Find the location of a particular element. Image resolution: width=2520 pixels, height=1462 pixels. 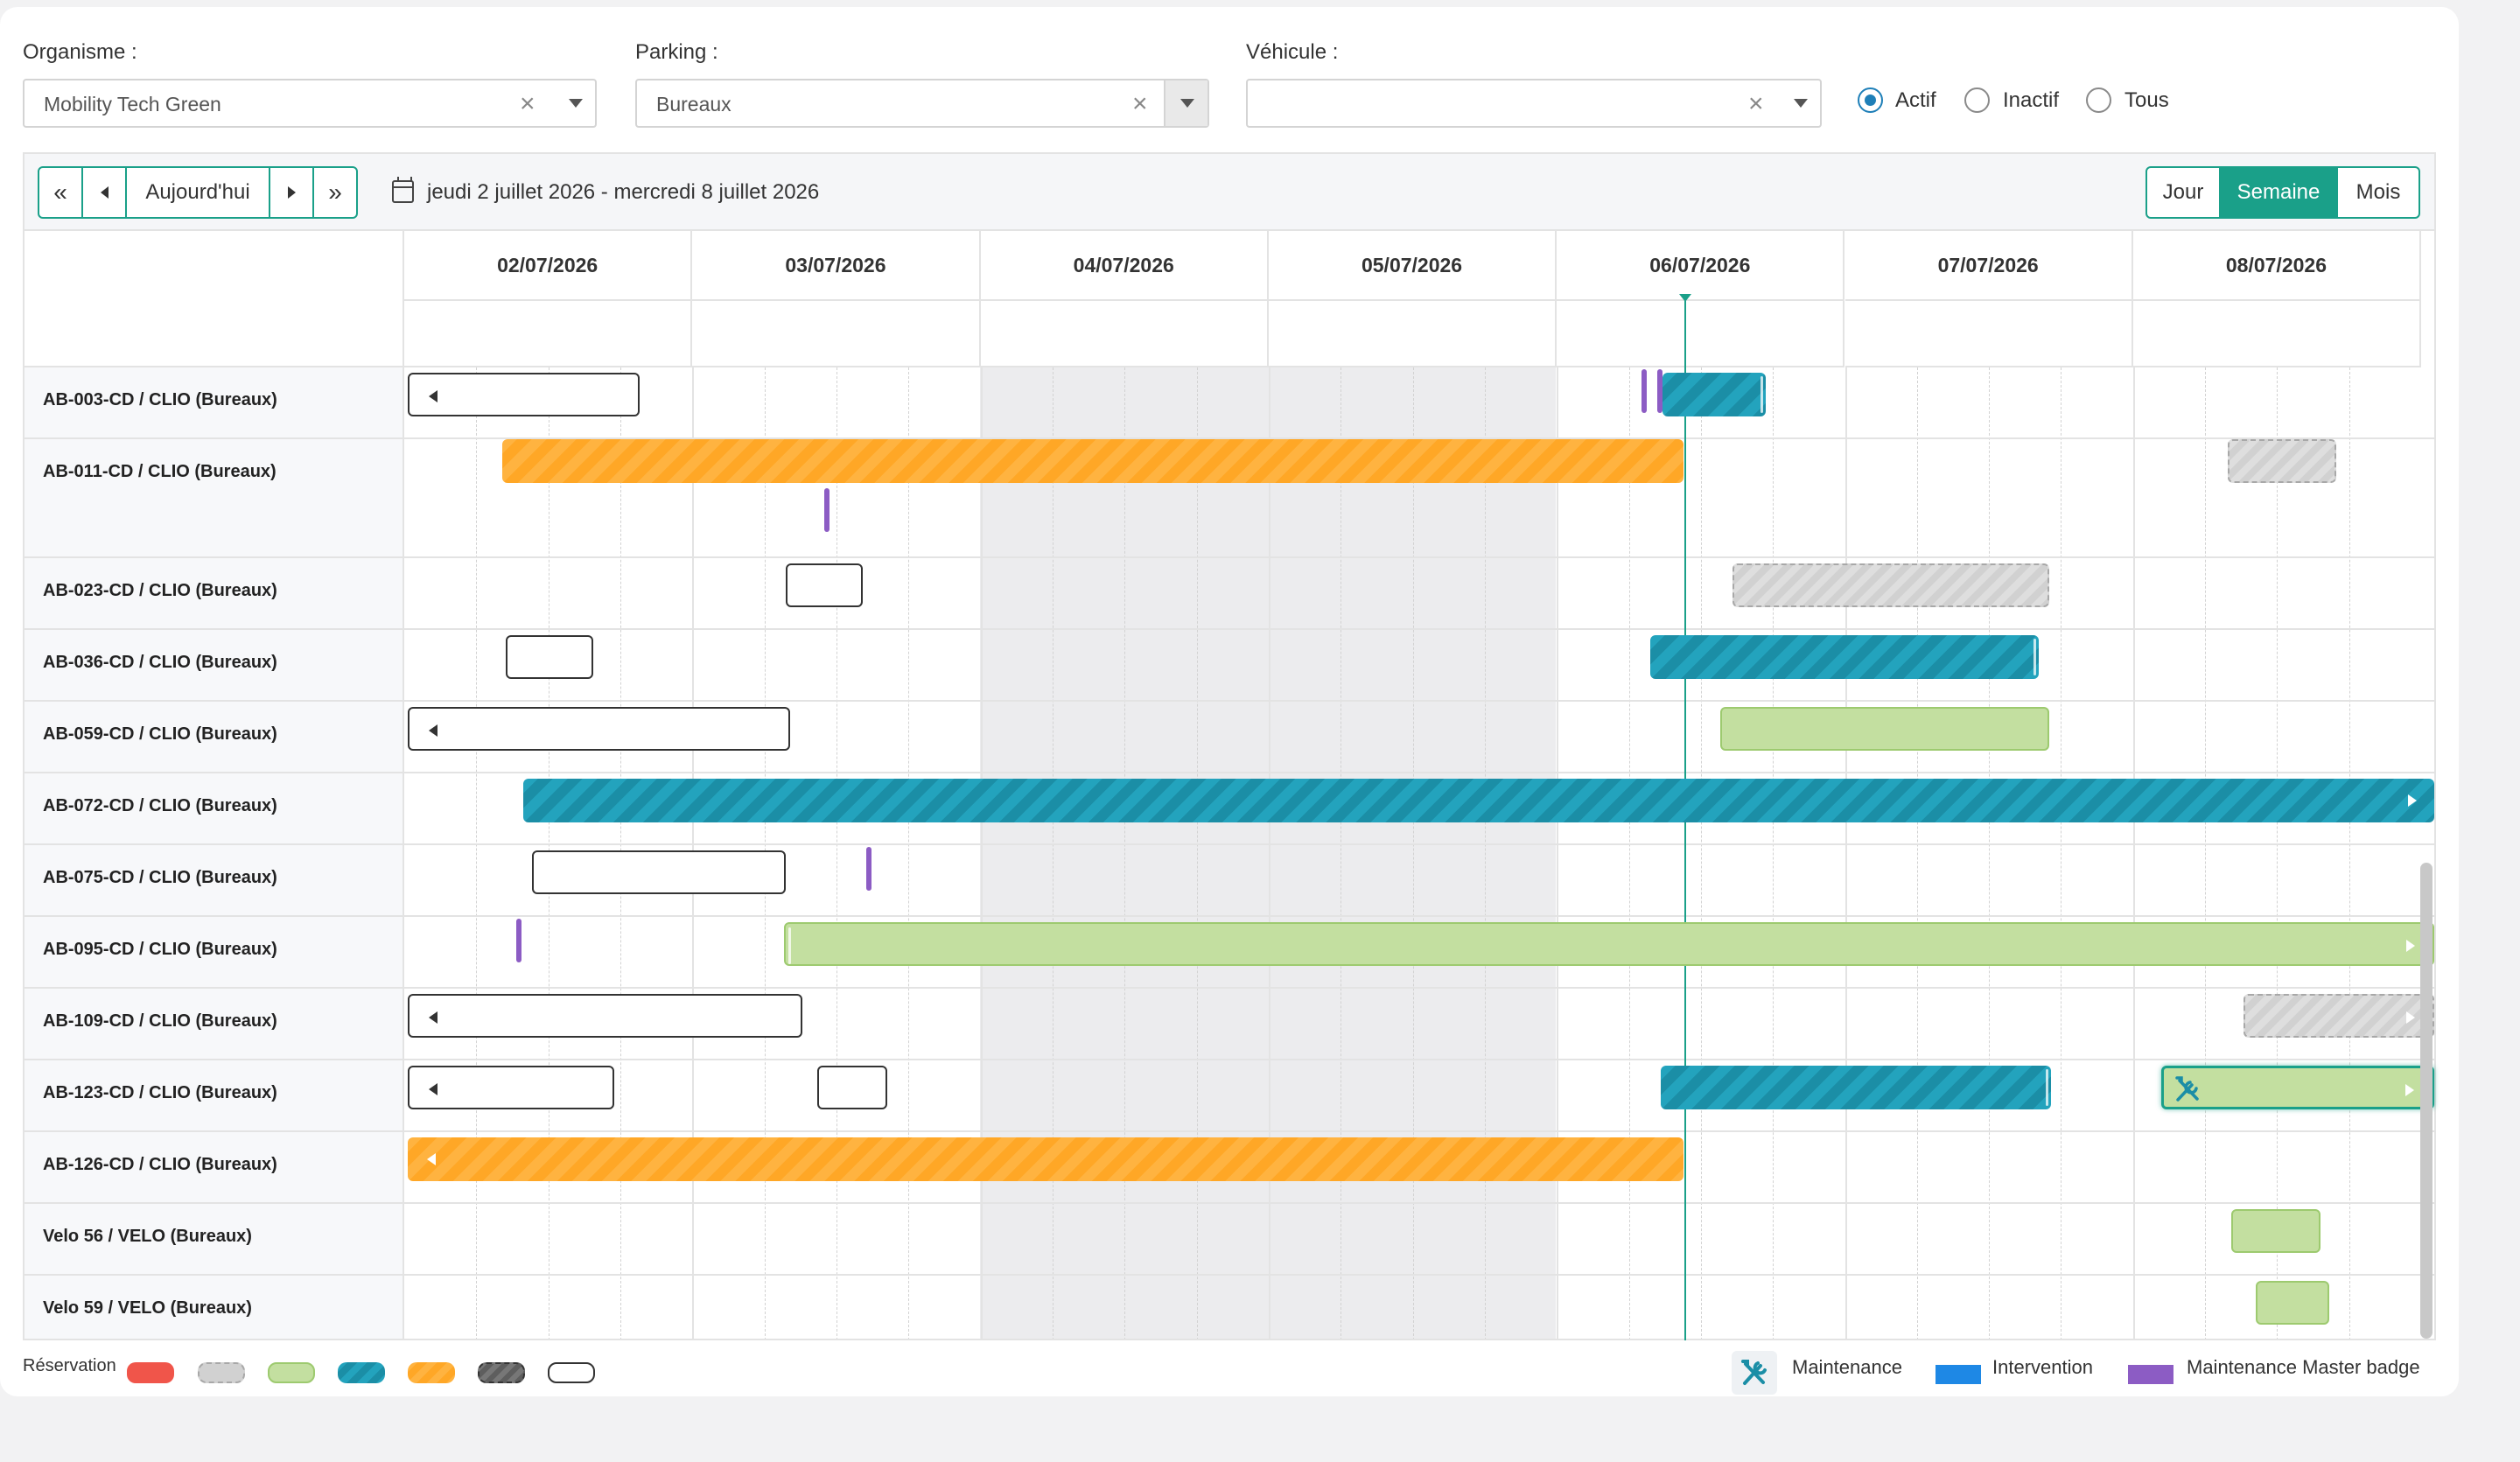

resource-row-label: AB-072-CD / CLIO (Bureaux) is located at coordinates (214, 809).